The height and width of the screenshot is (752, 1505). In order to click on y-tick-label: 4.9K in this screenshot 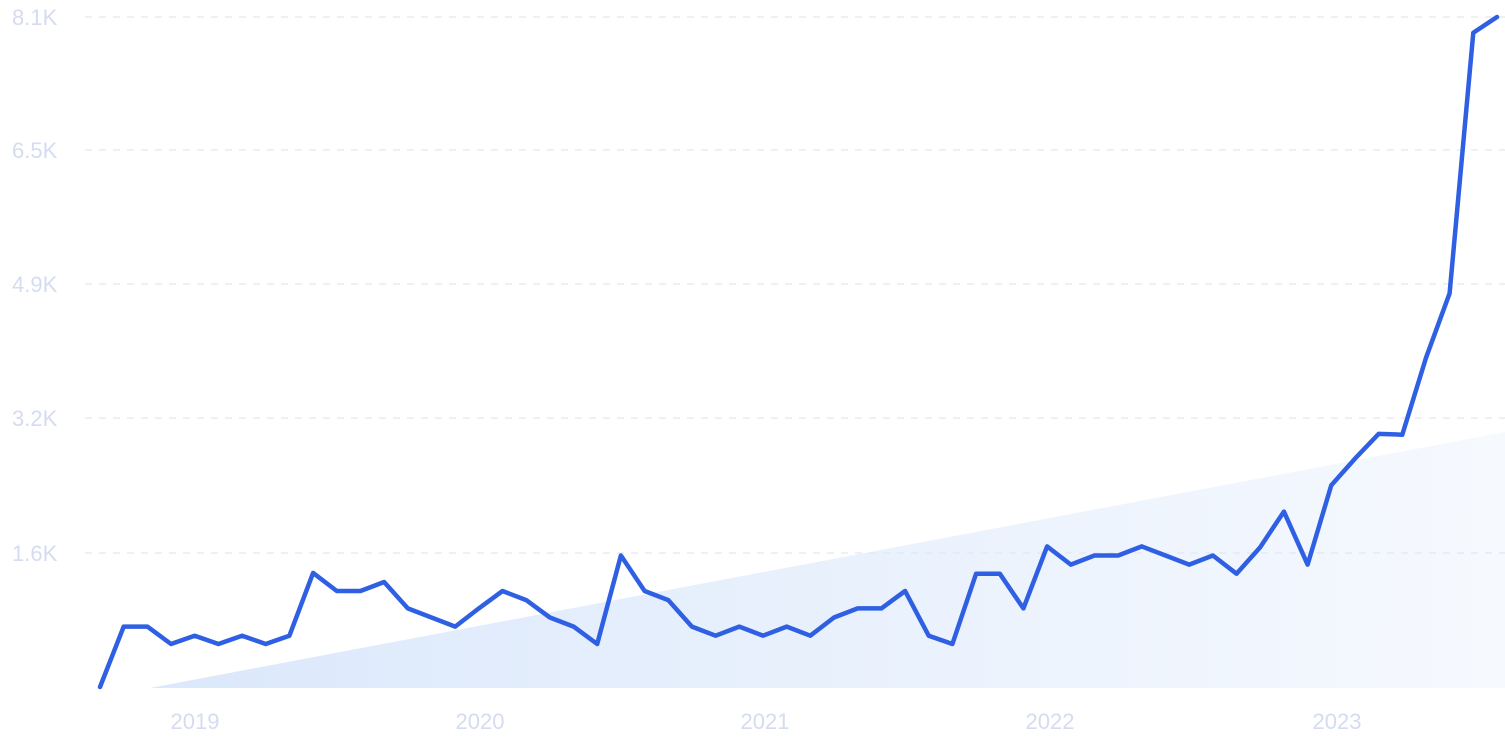, I will do `click(35, 284)`.